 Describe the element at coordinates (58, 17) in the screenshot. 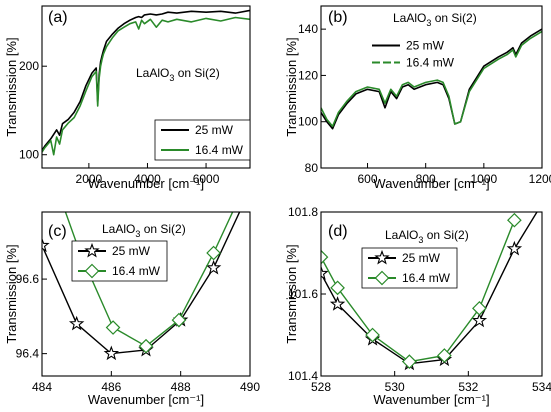

I see `panel-label: (a)` at that location.